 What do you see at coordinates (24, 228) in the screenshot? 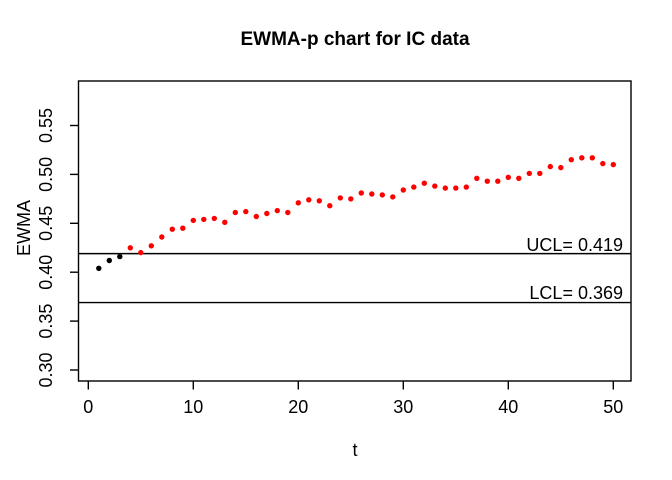
I see `y-axis-label: EWMA` at bounding box center [24, 228].